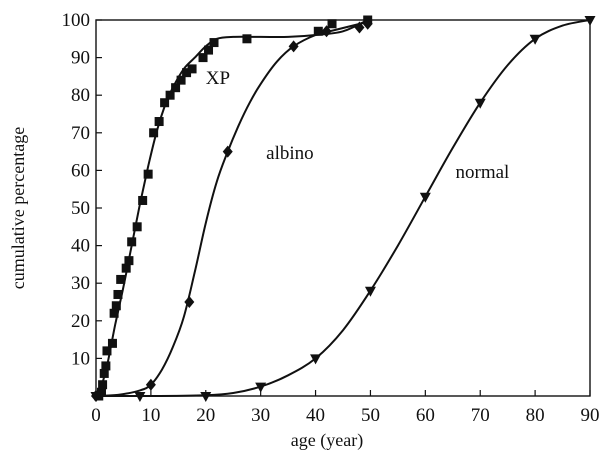 The image size is (605, 450). Describe the element at coordinates (260, 415) in the screenshot. I see `x-tick-label: 30` at that location.